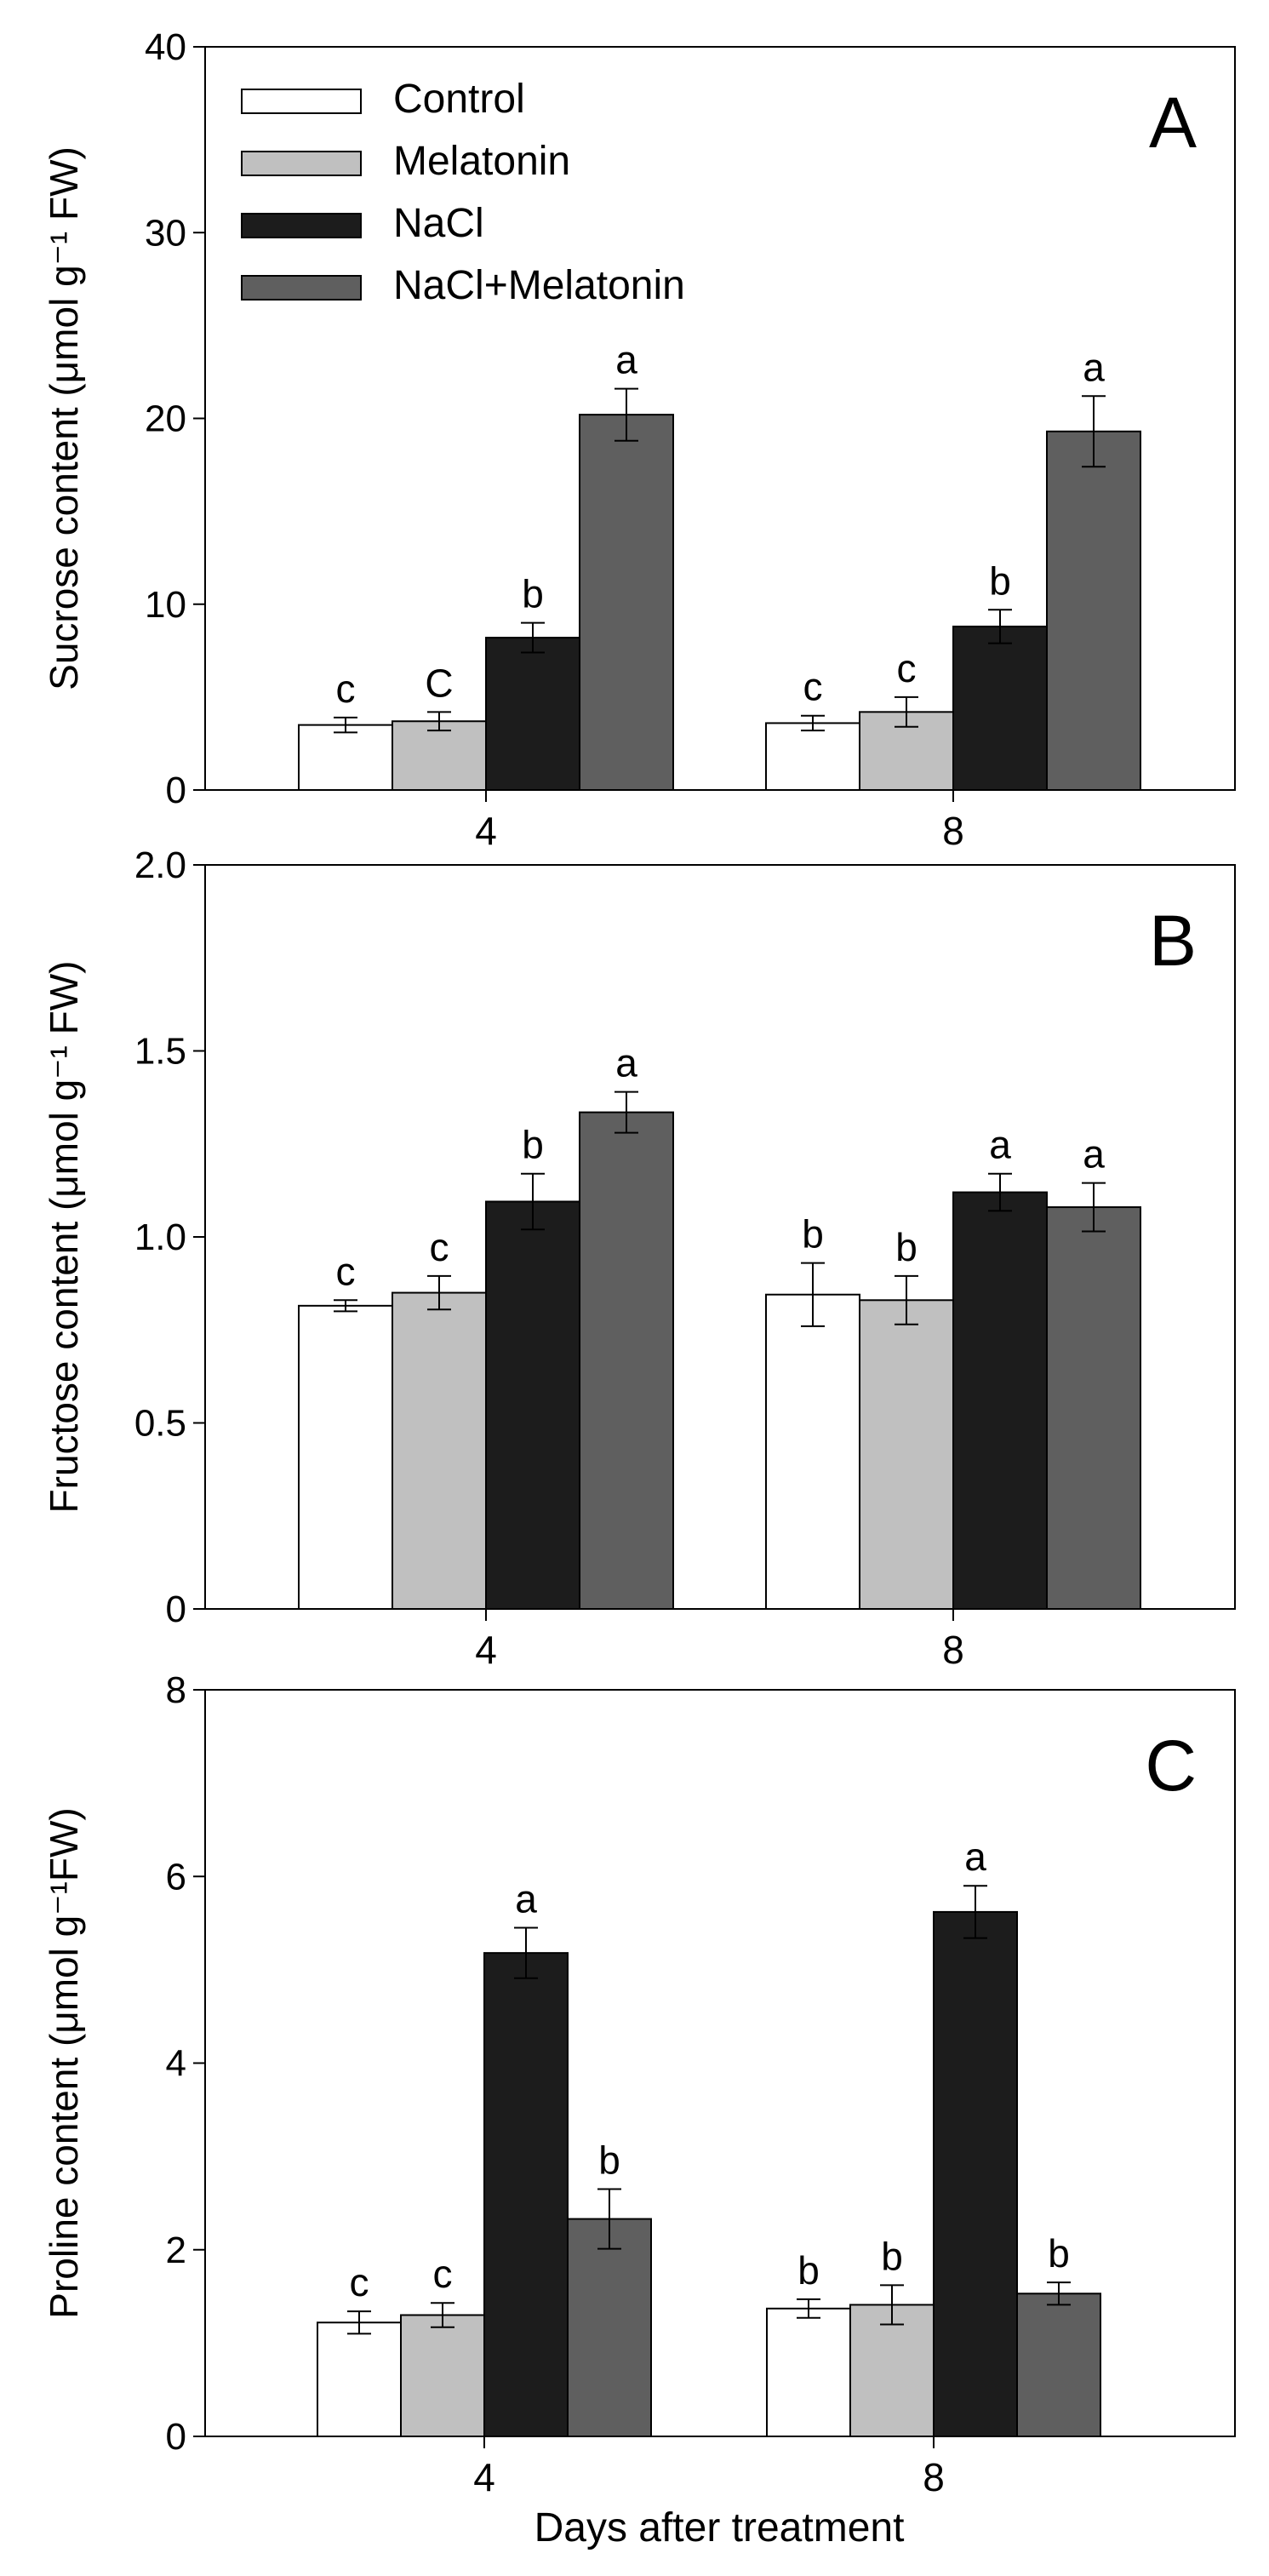 Image resolution: width=1269 pixels, height=2576 pixels. Describe the element at coordinates (1173, 941) in the screenshot. I see `panel-letter: B` at that location.